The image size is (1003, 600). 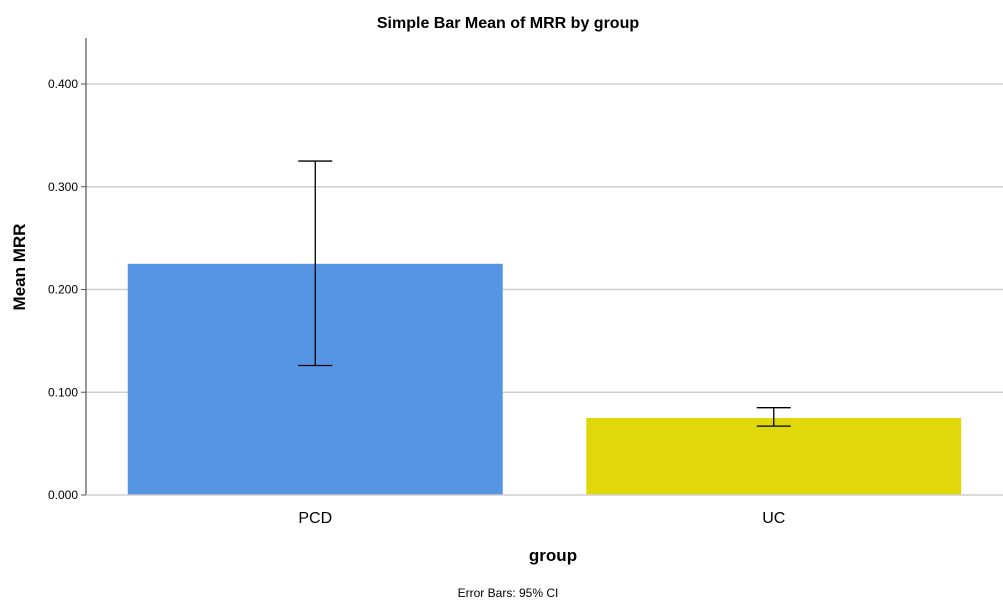 What do you see at coordinates (508, 23) in the screenshot?
I see `chart-title: Simple Bar Mean of MRR by group` at bounding box center [508, 23].